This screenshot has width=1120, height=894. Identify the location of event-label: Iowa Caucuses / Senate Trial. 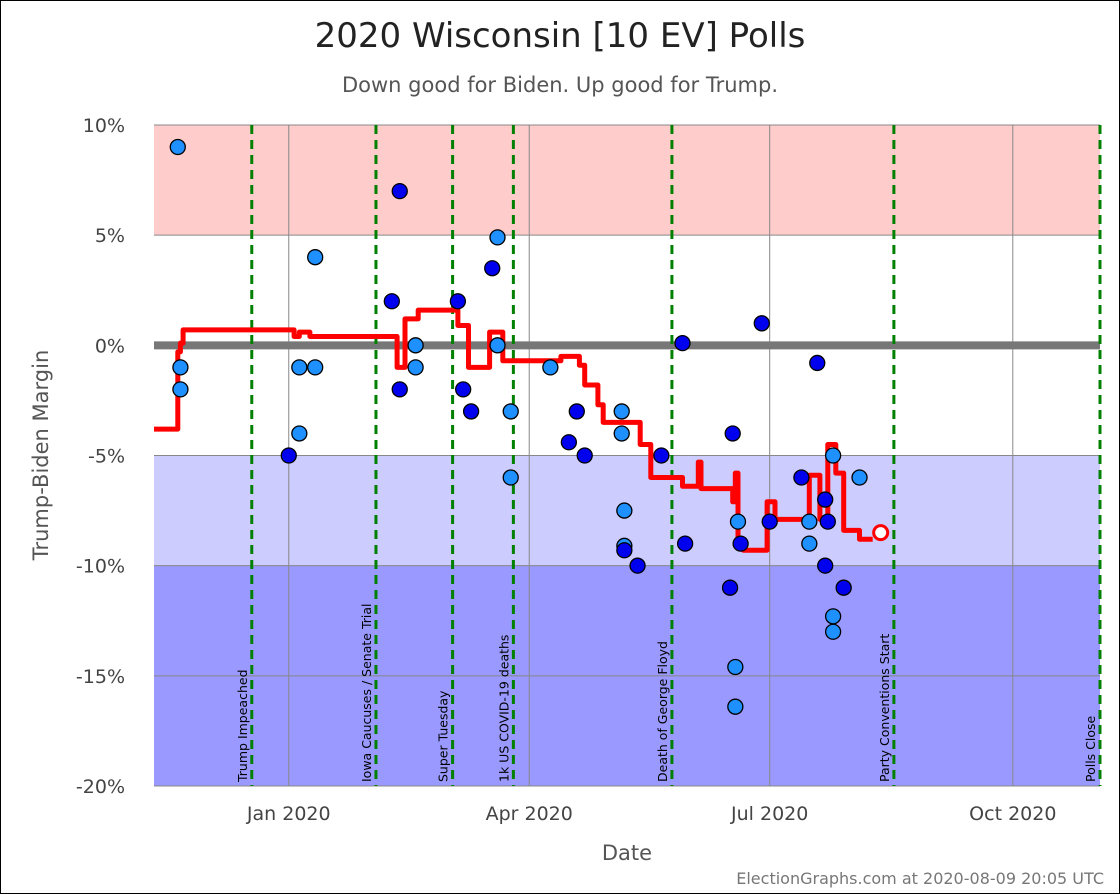
(366, 693).